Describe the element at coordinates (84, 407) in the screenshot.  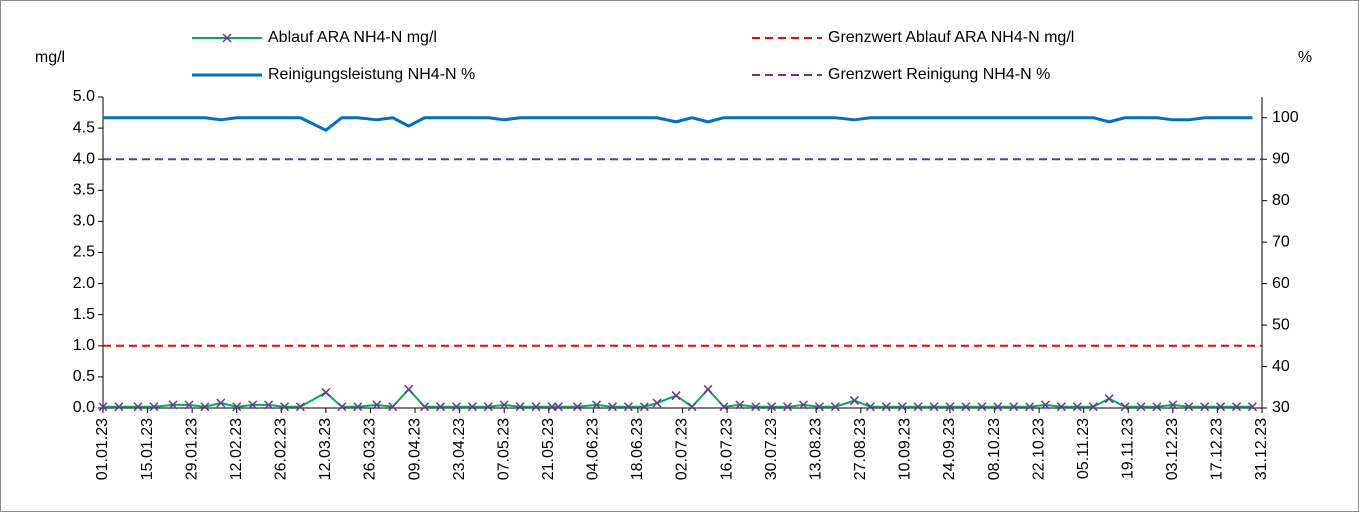
I see `y-tick-label: 0.0` at that location.